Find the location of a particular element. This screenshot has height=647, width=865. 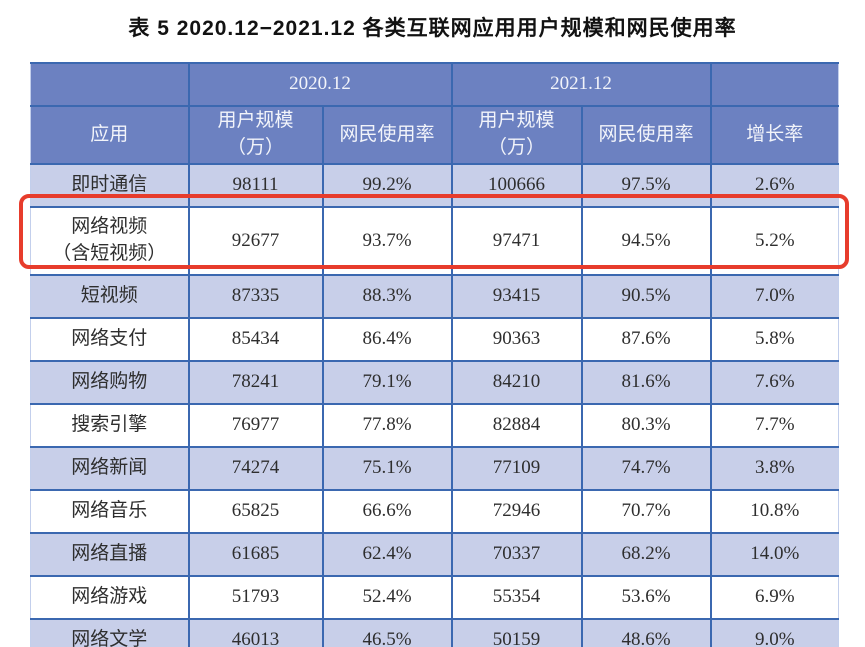

value-cell: 5.2% is located at coordinates (774, 241).